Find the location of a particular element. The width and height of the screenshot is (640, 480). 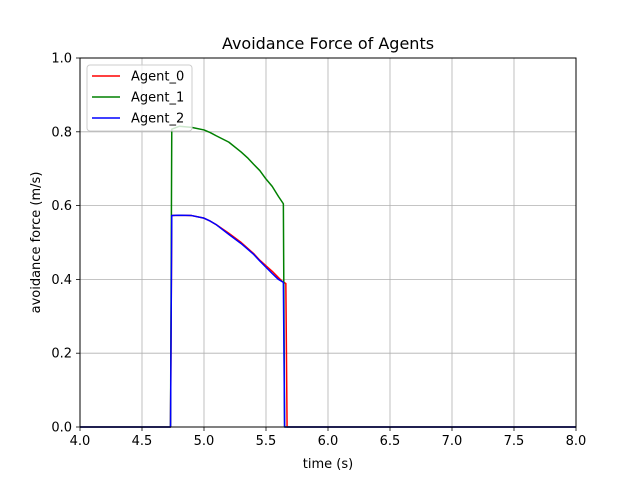

x-tick-label: 4.5 is located at coordinates (142, 441).